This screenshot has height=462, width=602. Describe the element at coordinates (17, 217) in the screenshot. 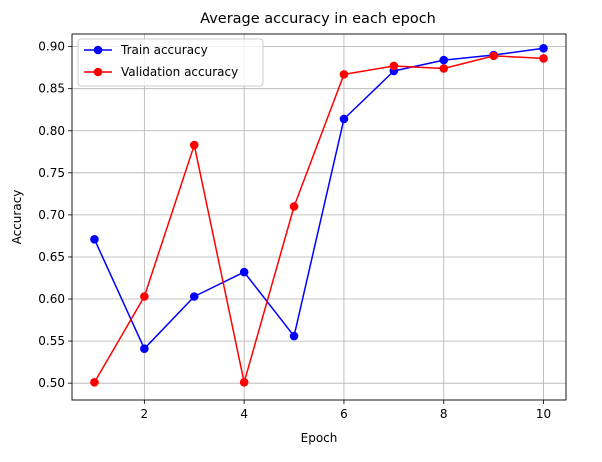

I see `y-axis-label: Accuracy` at that location.